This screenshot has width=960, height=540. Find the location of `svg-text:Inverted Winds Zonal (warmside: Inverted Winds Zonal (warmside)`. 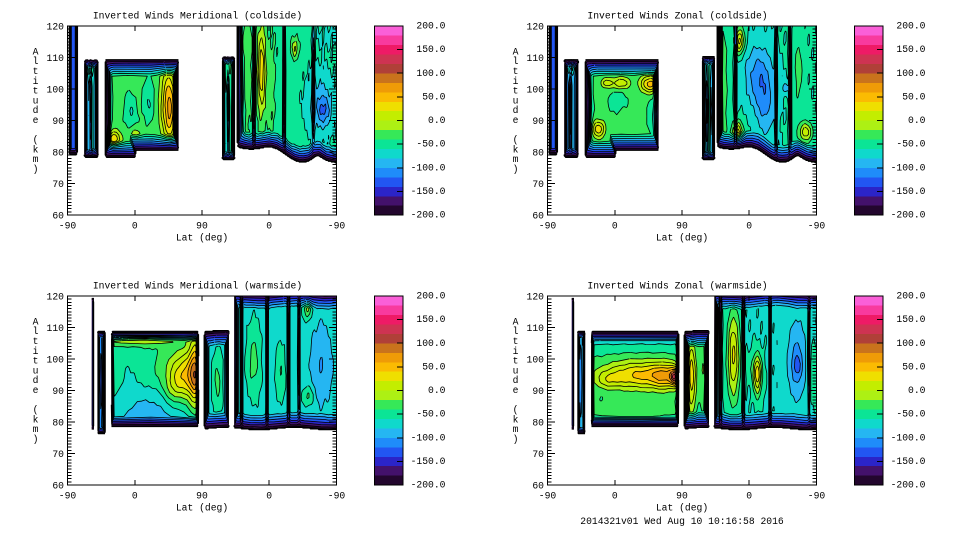

svg-text:Inverted Winds Zonal (warmside: Inverted Winds Zonal (warmside) is located at coordinates (677, 286).